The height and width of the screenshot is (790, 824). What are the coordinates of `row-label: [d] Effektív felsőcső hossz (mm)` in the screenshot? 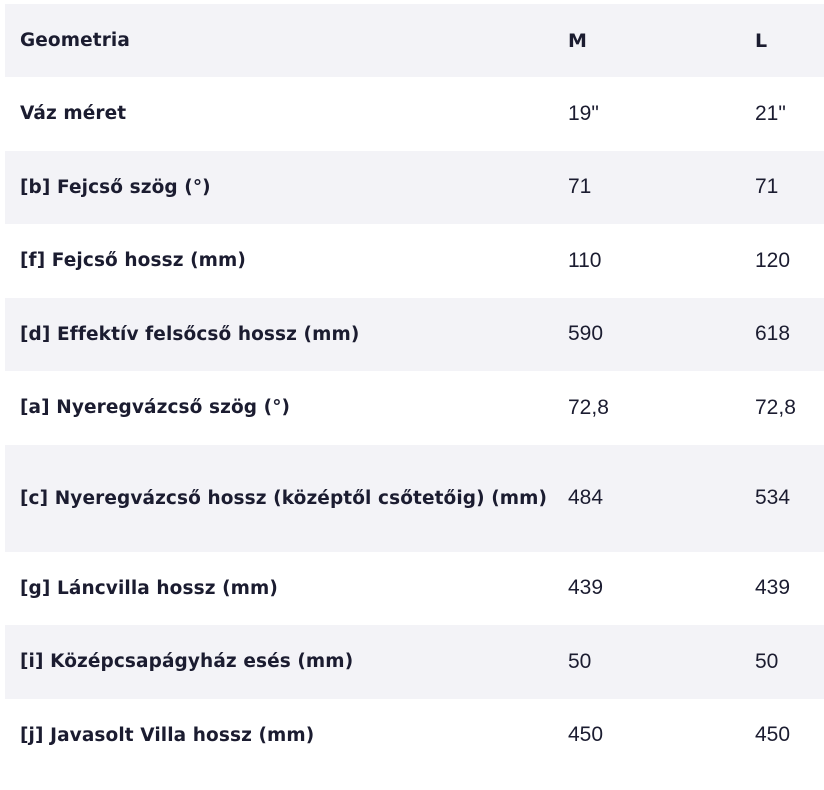 It's located at (190, 334).